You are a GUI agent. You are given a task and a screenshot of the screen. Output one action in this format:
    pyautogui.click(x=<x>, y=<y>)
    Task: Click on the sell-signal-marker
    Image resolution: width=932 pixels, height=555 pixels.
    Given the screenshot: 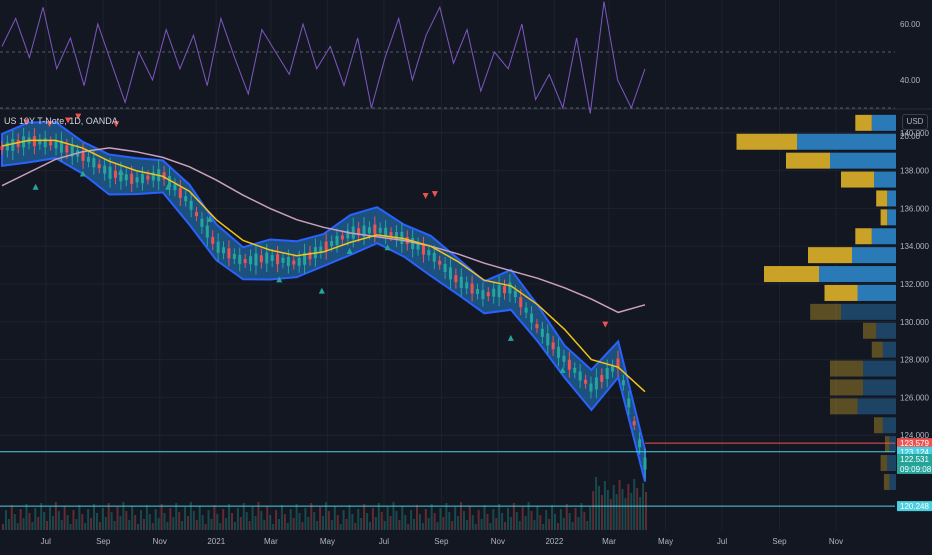 What is the action you would take?
    pyautogui.click(x=116, y=124)
    